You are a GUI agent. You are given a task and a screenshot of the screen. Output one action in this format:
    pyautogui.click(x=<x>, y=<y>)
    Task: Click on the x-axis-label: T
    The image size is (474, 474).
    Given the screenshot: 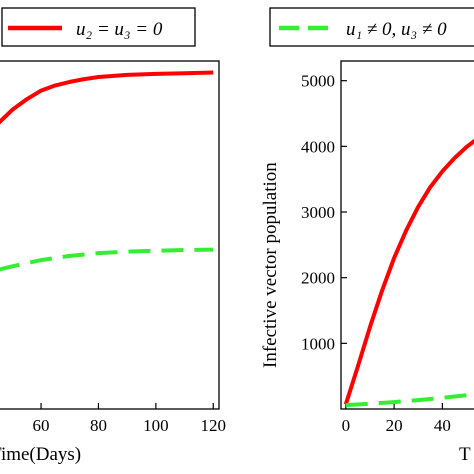 What is the action you would take?
    pyautogui.click(x=465, y=454)
    